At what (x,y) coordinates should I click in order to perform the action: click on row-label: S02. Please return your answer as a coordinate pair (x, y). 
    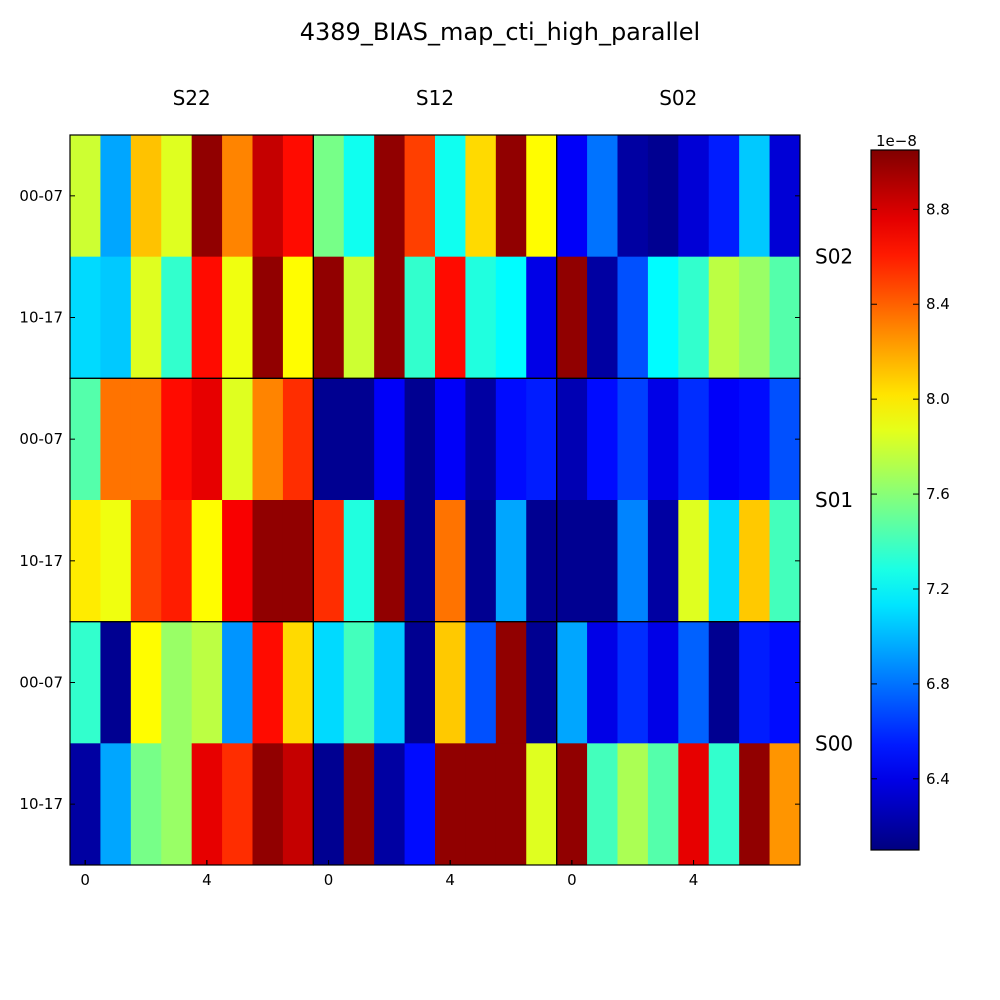
    Looking at the image, I should click on (834, 257).